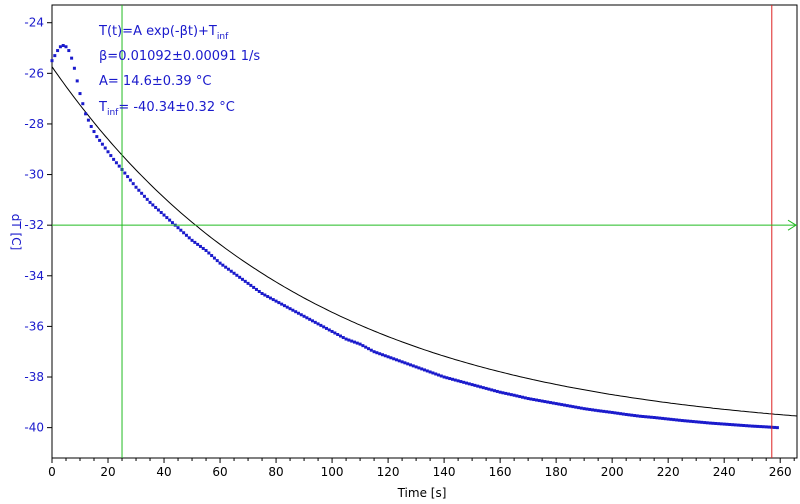  I want to click on x-tick-label: 0, so click(52, 472).